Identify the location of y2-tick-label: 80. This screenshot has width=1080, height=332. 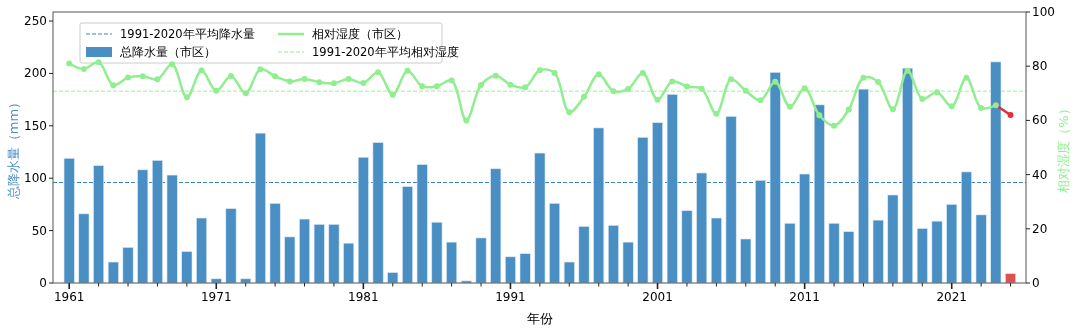
(1040, 66).